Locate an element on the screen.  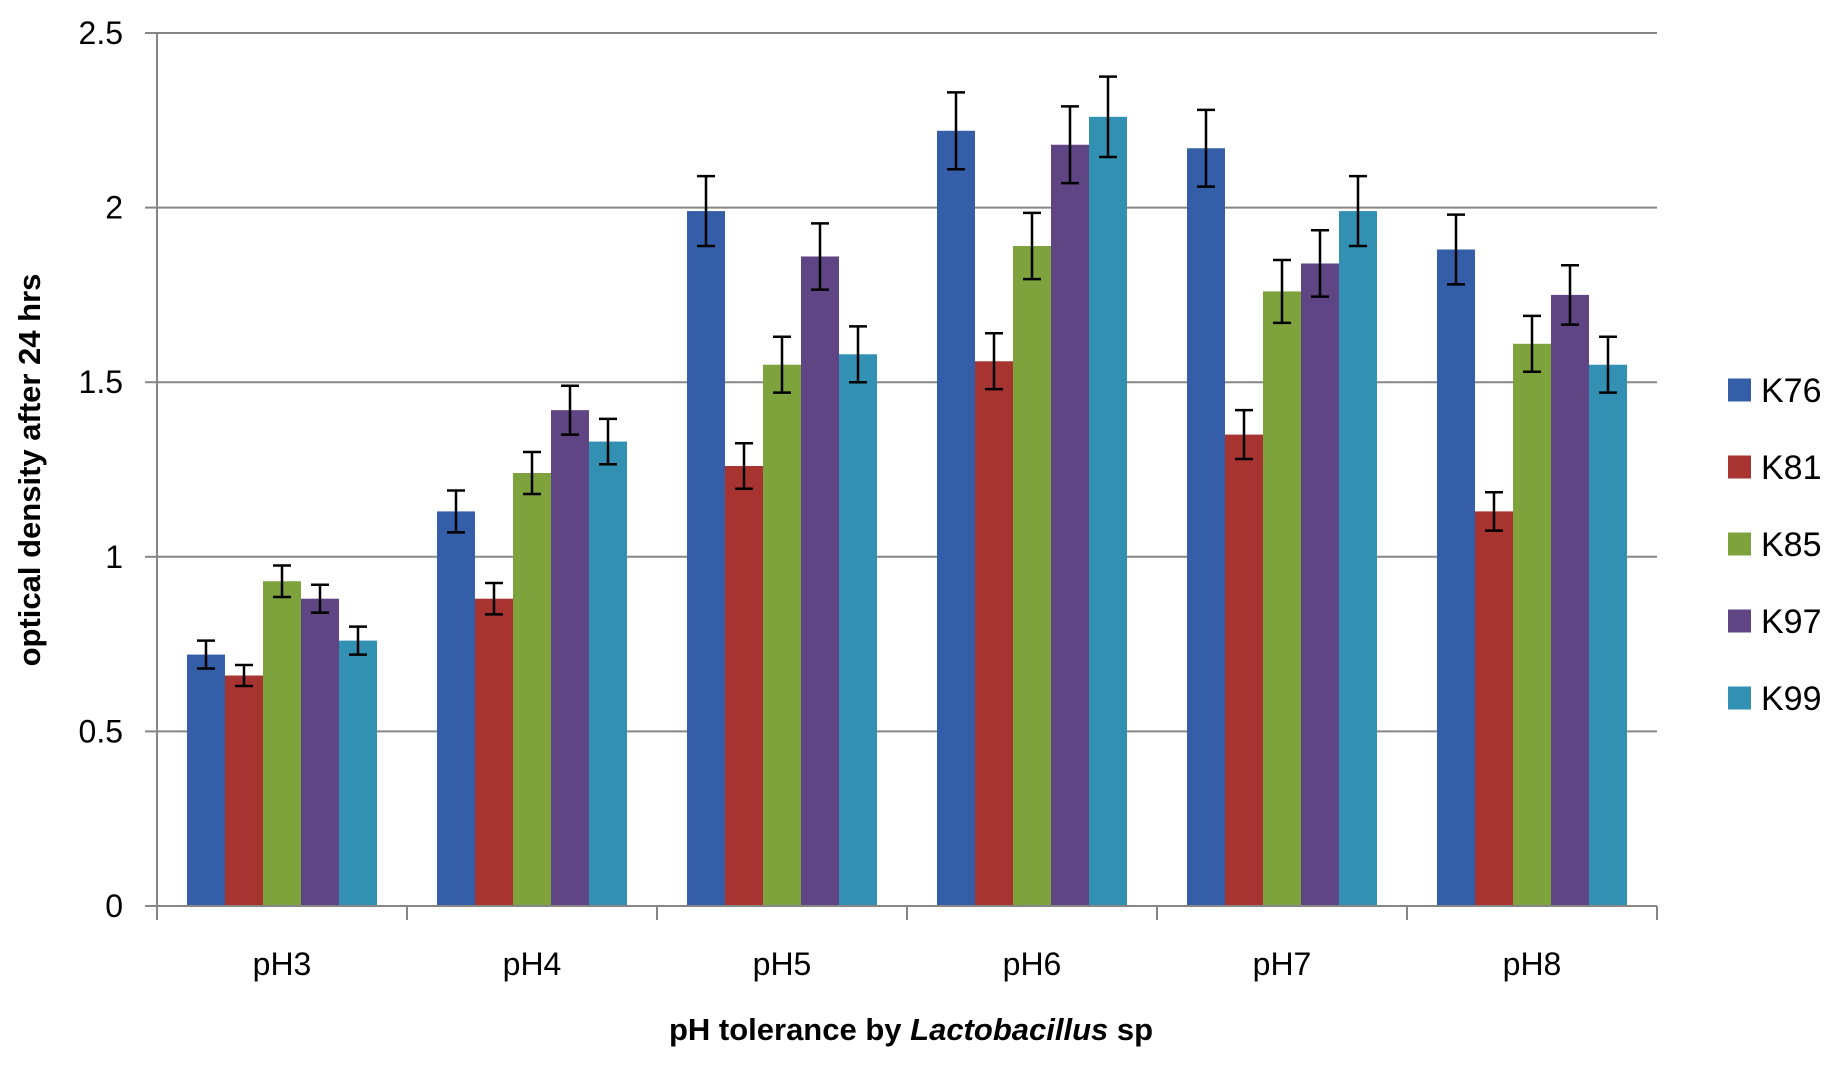
bar-k81-ph6 is located at coordinates (994, 633).